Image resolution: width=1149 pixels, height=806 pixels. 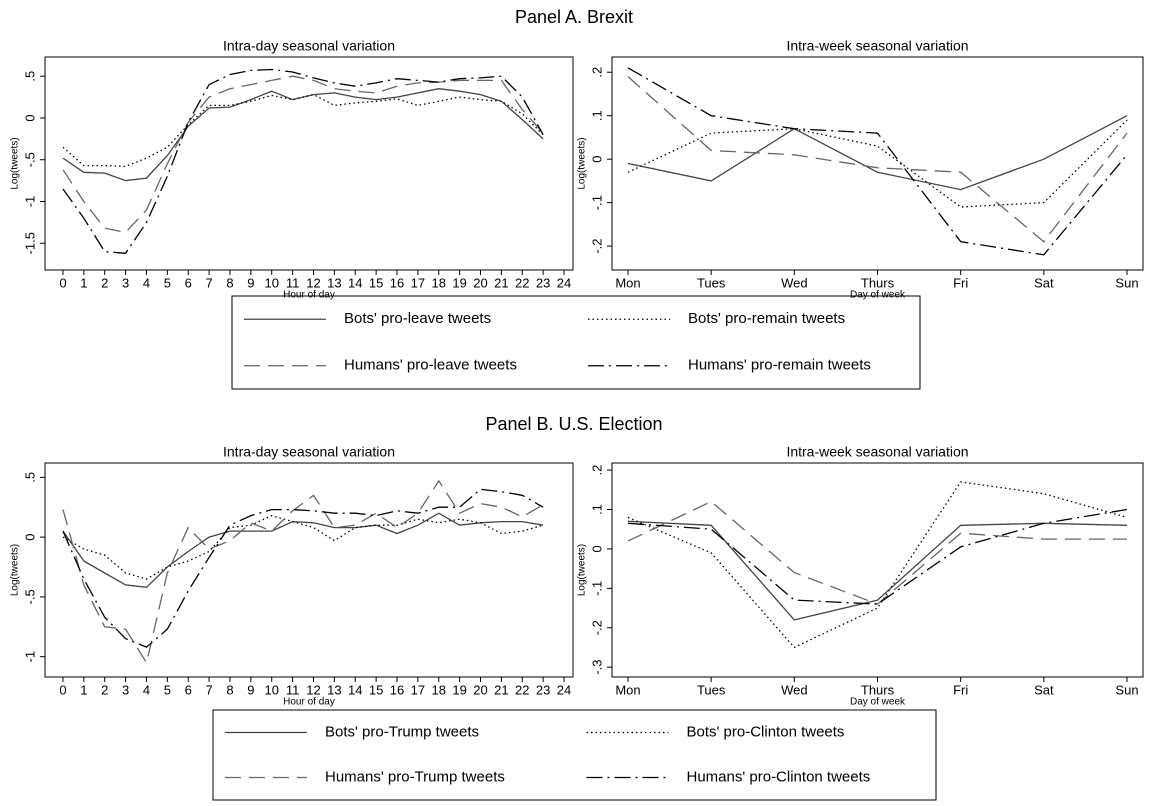 I want to click on x-tick-label: Fri, so click(x=960, y=689).